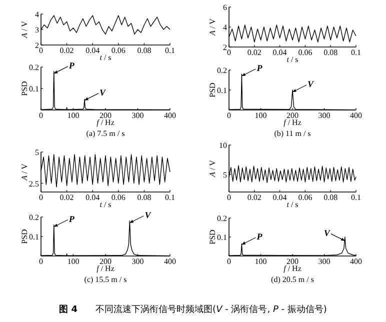 Image resolution: width=386 pixels, height=322 pixels. Describe the element at coordinates (105, 279) in the screenshot. I see `text: (c) 15.5 m / s` at that location.